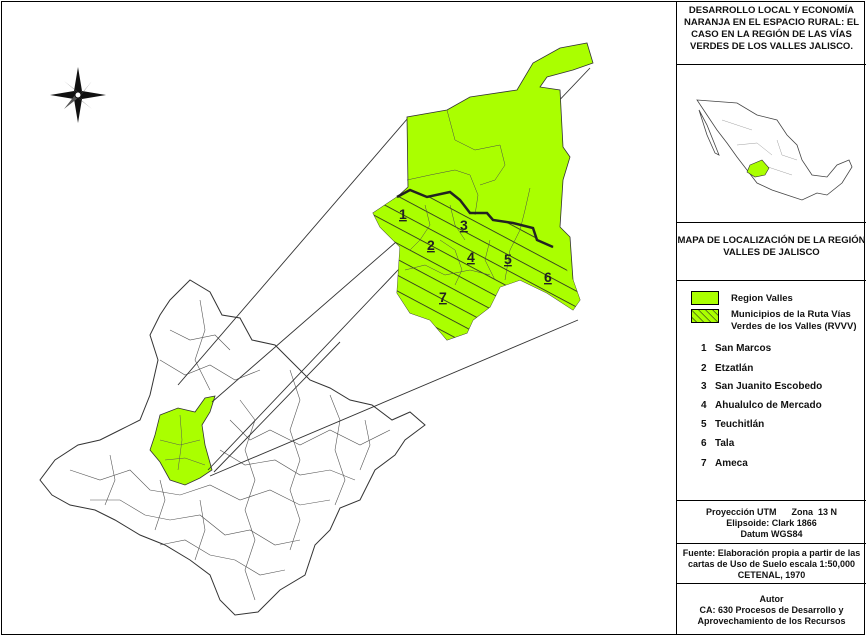 Image resolution: width=868 pixels, height=640 pixels. What do you see at coordinates (774, 150) in the screenshot?
I see `mexico-inset-map` at bounding box center [774, 150].